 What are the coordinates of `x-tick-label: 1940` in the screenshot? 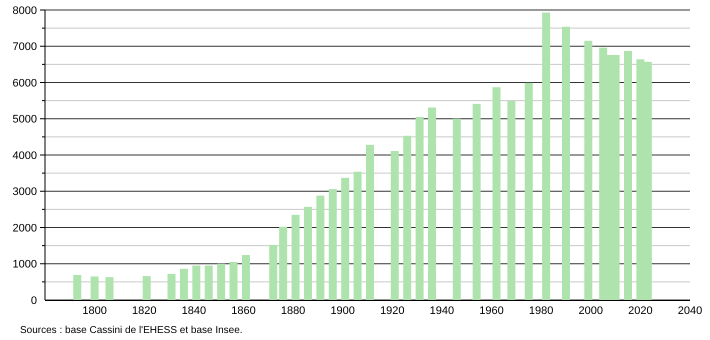 It's located at (442, 311).